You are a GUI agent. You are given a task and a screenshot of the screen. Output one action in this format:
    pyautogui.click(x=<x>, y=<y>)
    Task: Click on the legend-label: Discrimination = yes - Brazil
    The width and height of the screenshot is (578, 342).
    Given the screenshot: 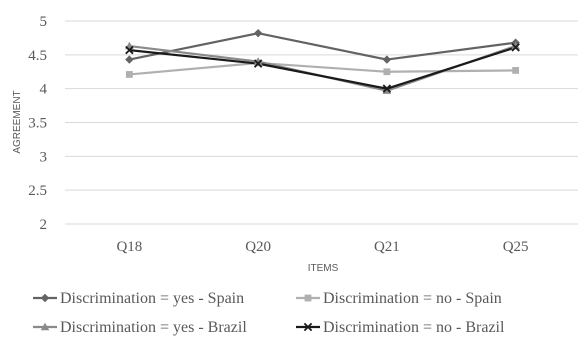 What is the action you would take?
    pyautogui.click(x=153, y=327)
    